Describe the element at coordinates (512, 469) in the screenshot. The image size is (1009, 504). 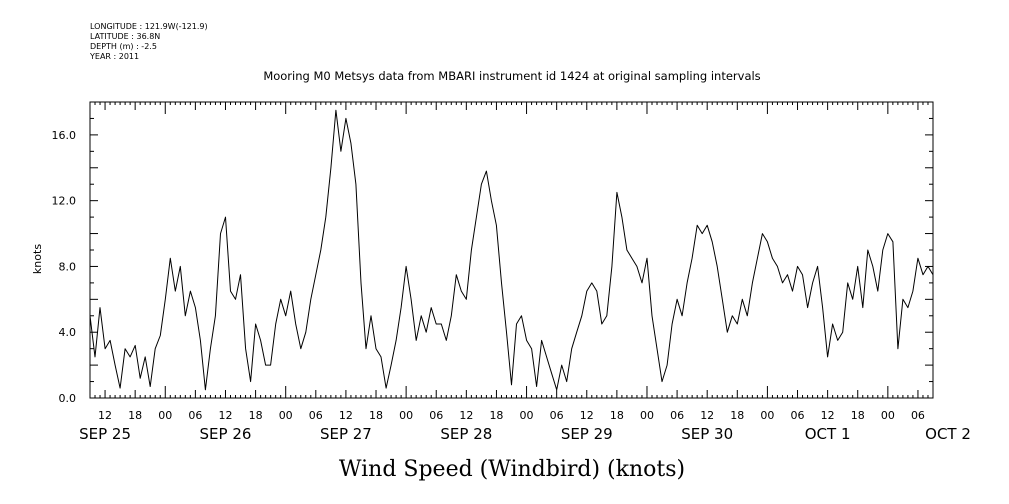
I see `x-axis-label: Wind Speed (Windbird) (knots)` at that location.